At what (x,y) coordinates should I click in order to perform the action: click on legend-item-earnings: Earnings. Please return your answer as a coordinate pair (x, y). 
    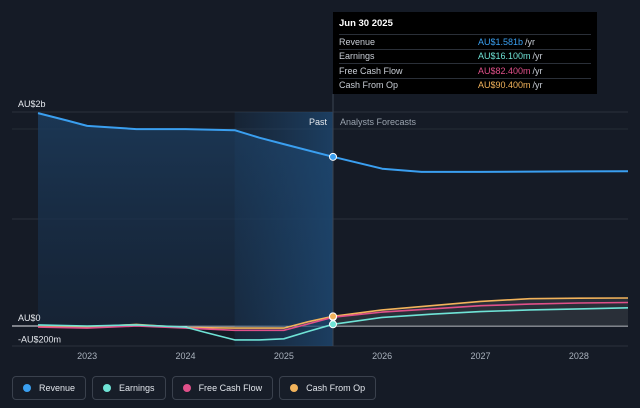
    Looking at the image, I should click on (129, 388).